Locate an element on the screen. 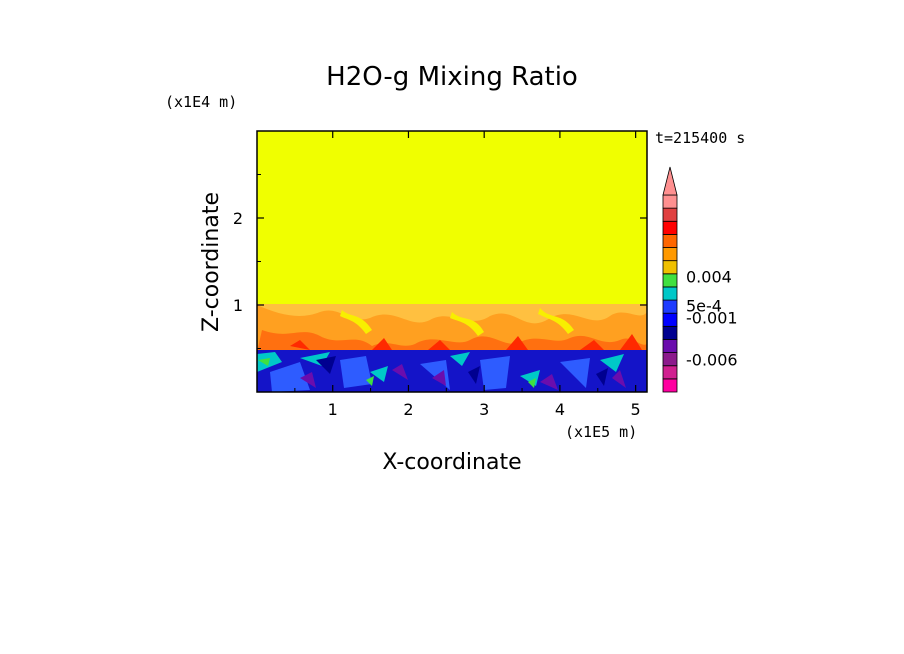 This screenshot has width=904, height=654. x-axis-label: X-coordinate is located at coordinates (451, 462).